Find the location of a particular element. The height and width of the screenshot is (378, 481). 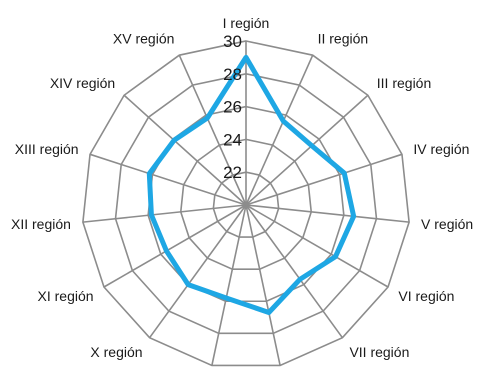

grid-ring is located at coordinates (246, 204).